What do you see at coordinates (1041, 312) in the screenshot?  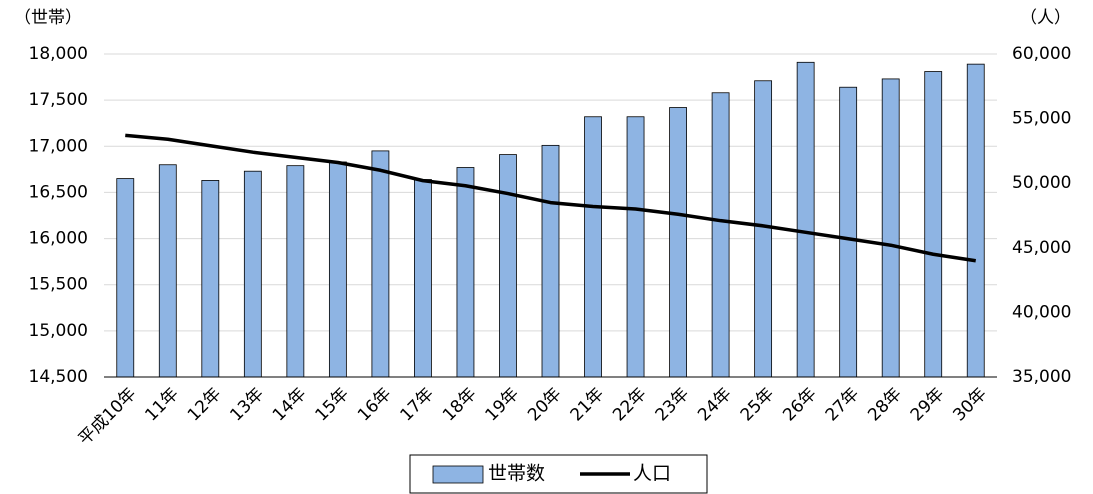 I see `y2-tick-label: 40,000` at bounding box center [1041, 312].